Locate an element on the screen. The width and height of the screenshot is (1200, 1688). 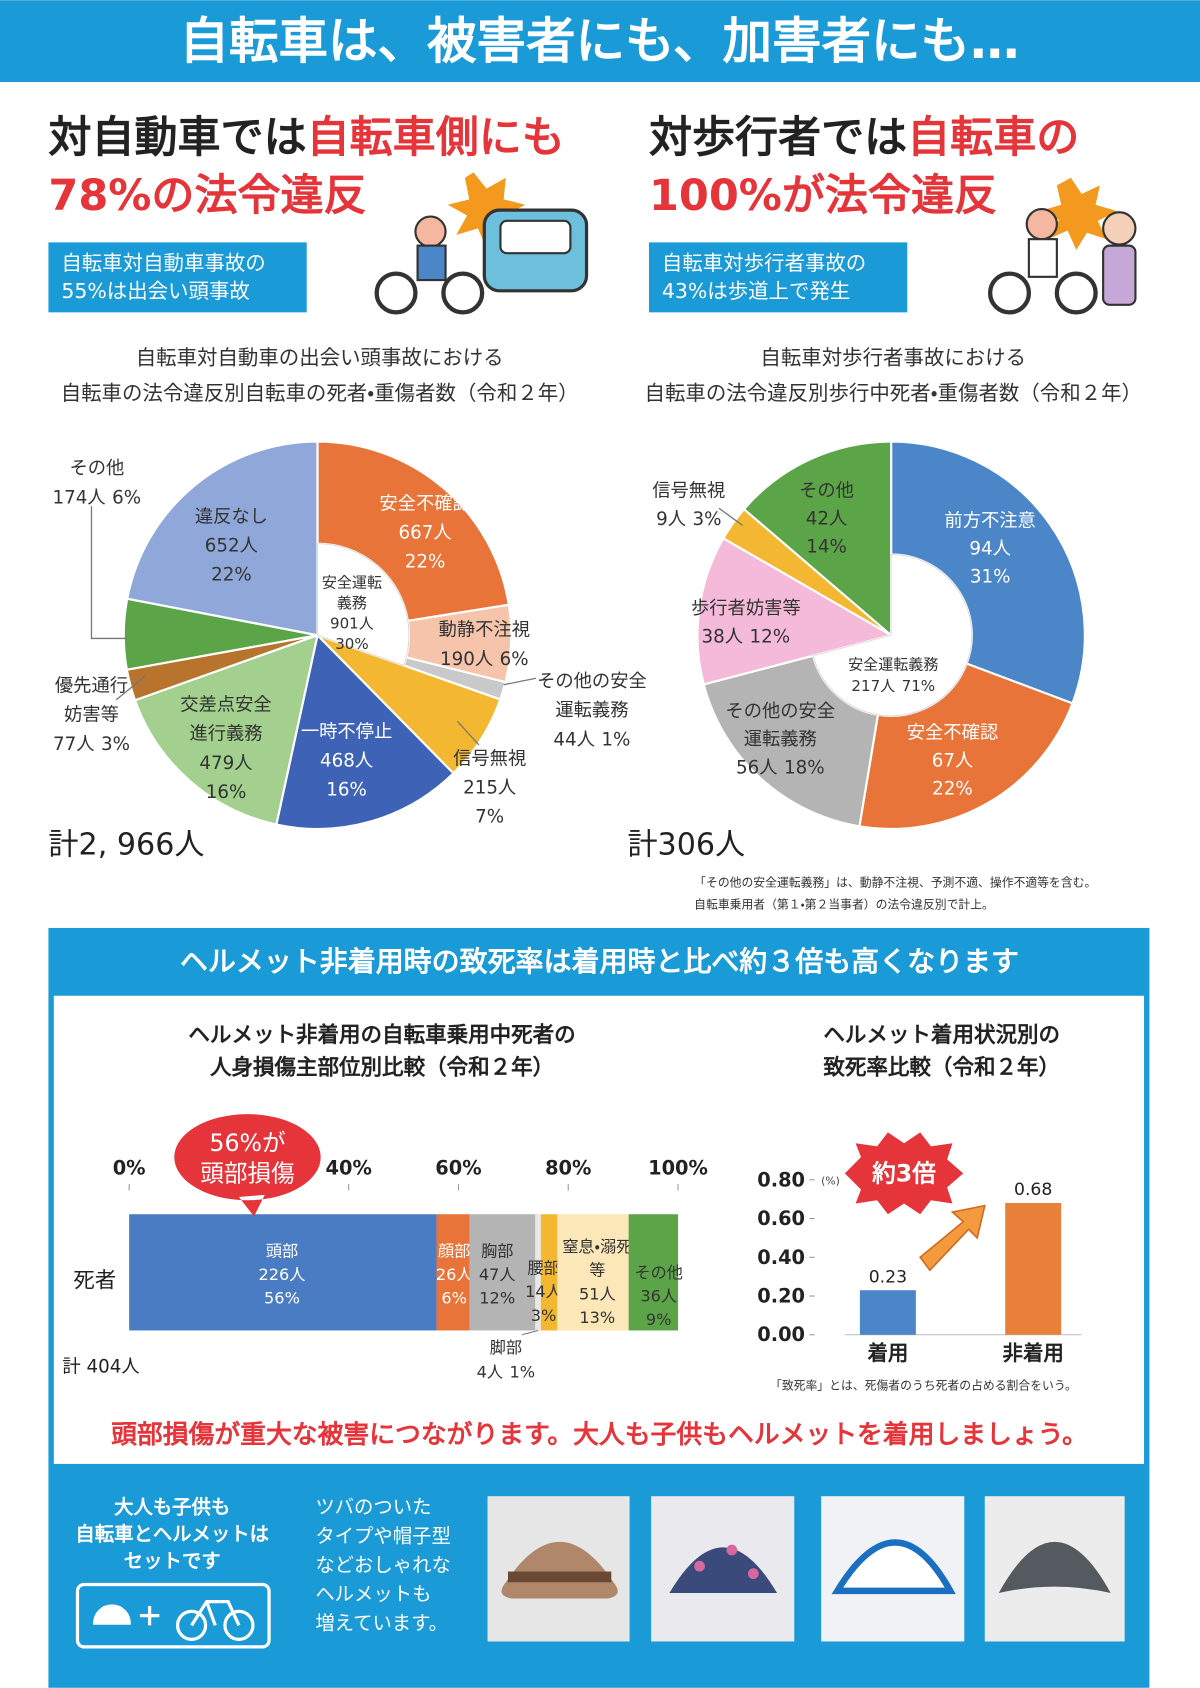
slice-label: 胸部 is located at coordinates (497, 1250).